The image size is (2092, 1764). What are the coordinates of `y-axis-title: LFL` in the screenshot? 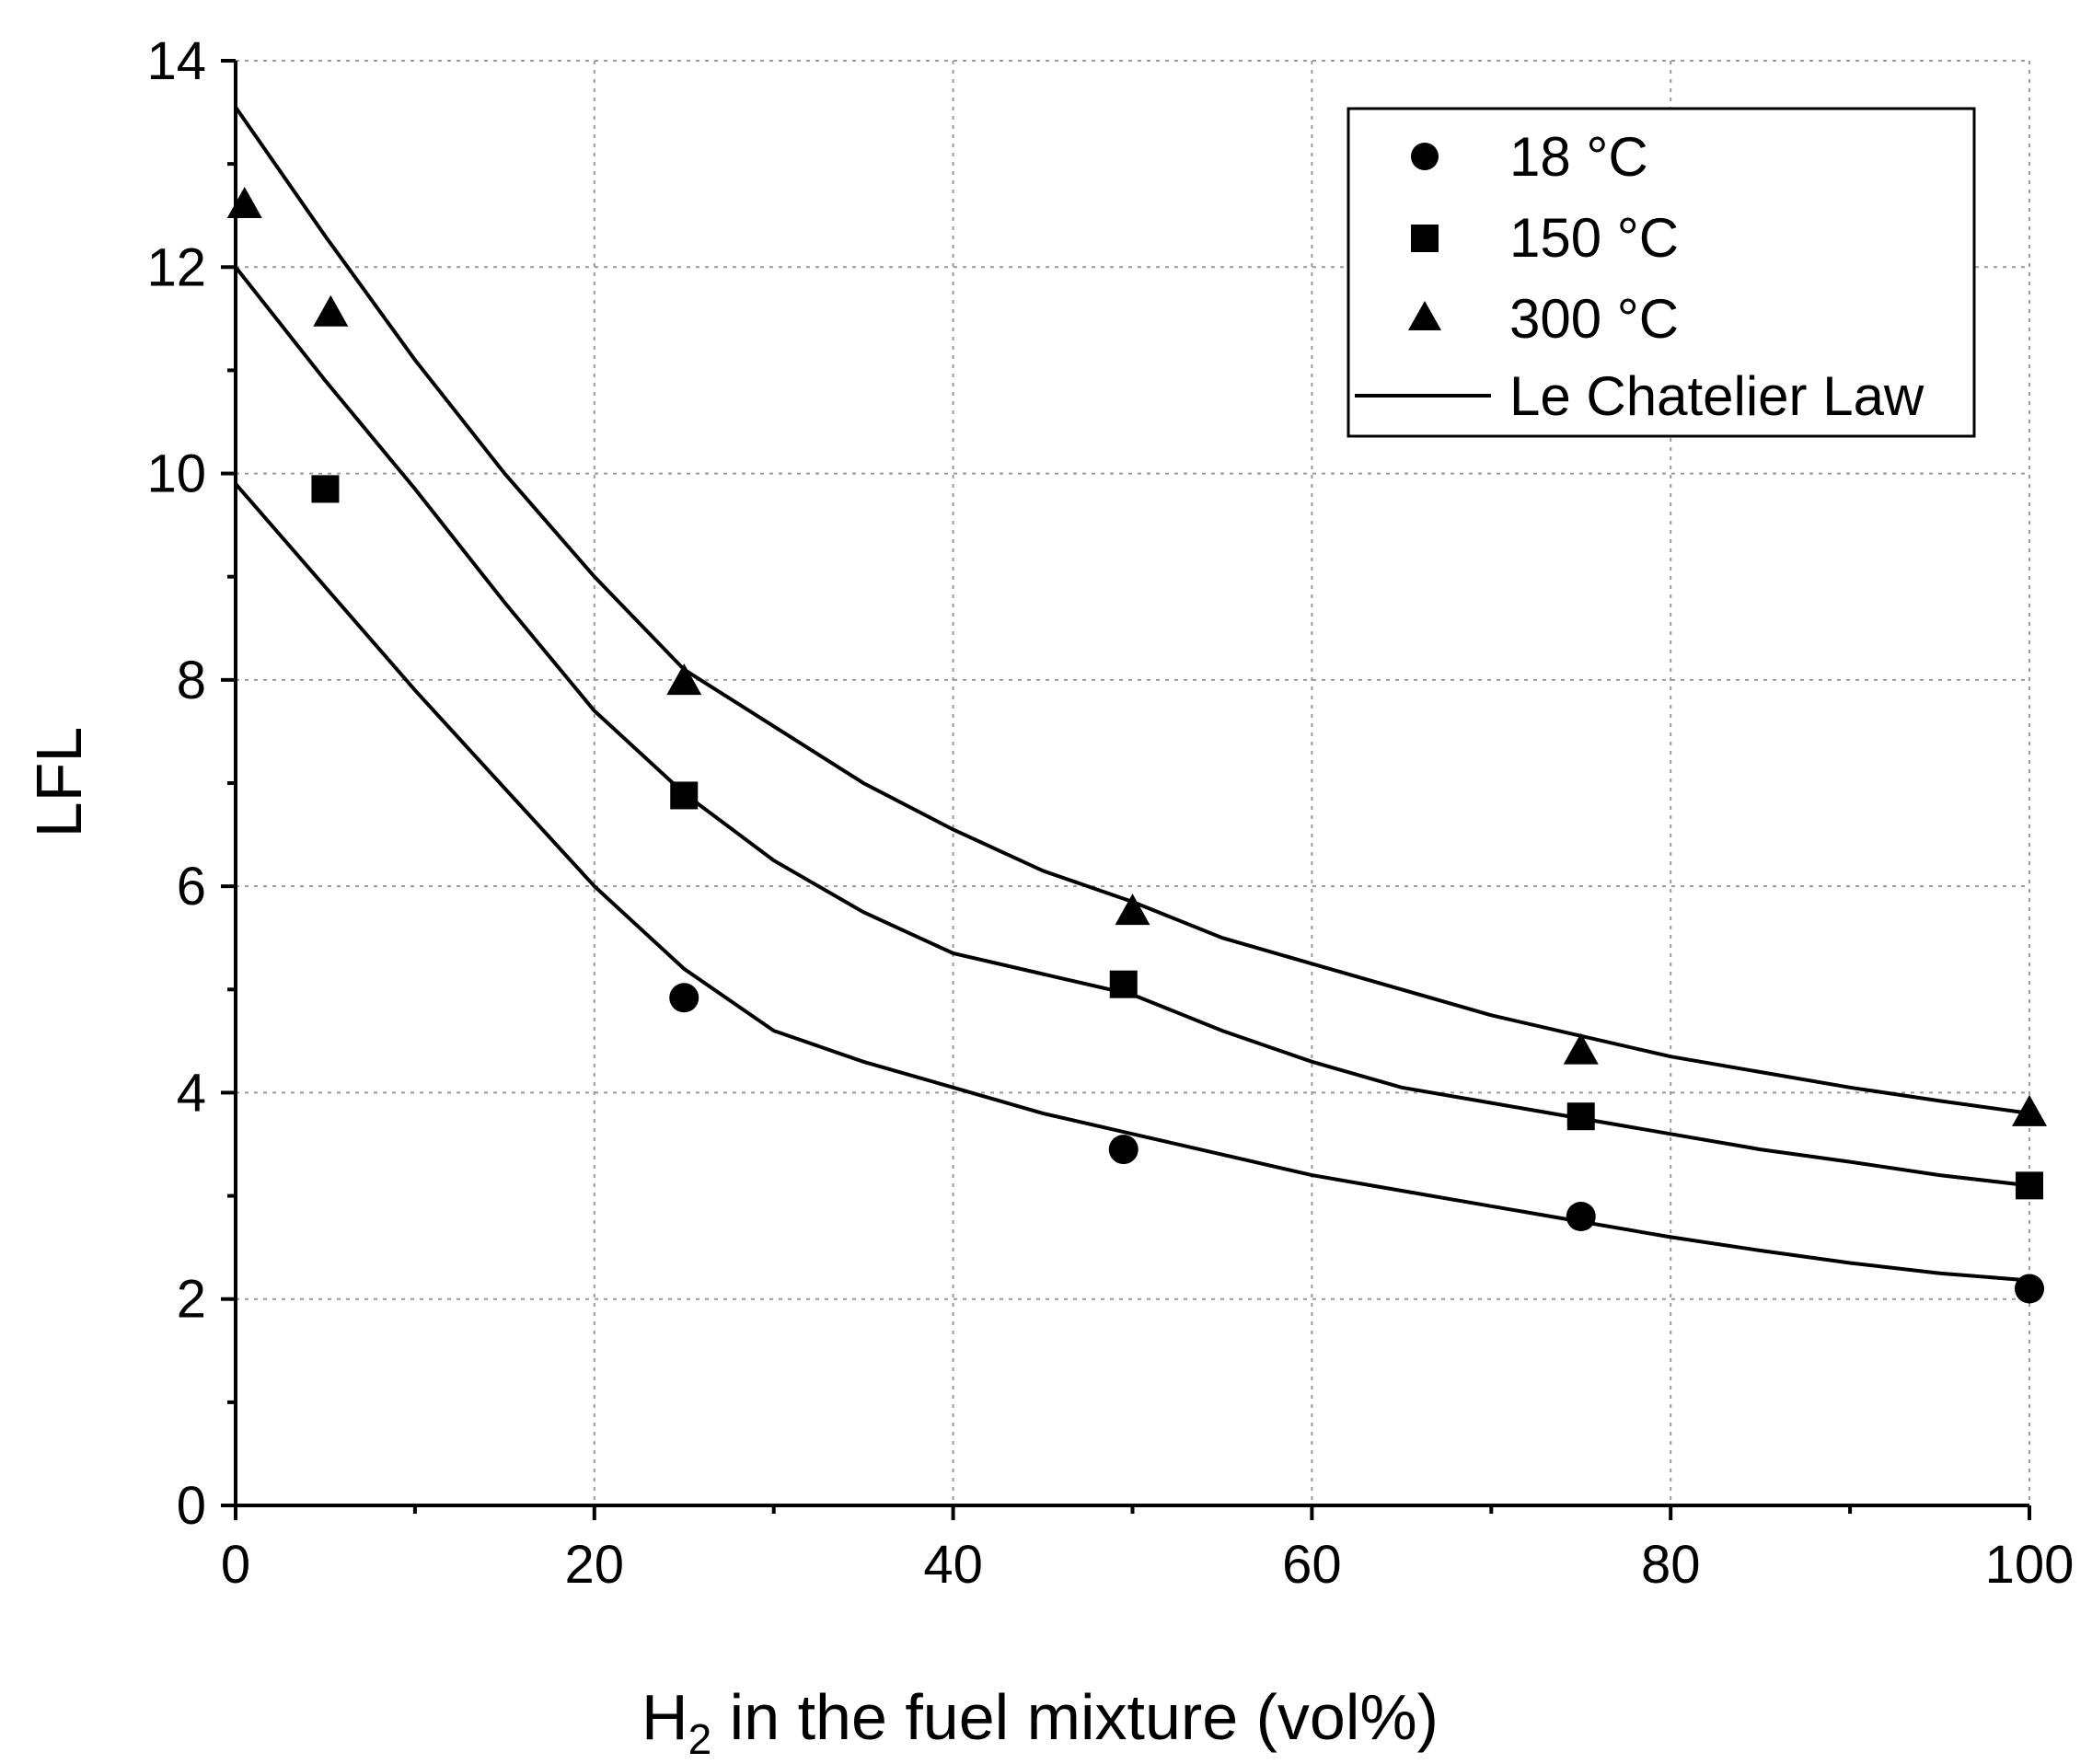 It's located at (59, 782).